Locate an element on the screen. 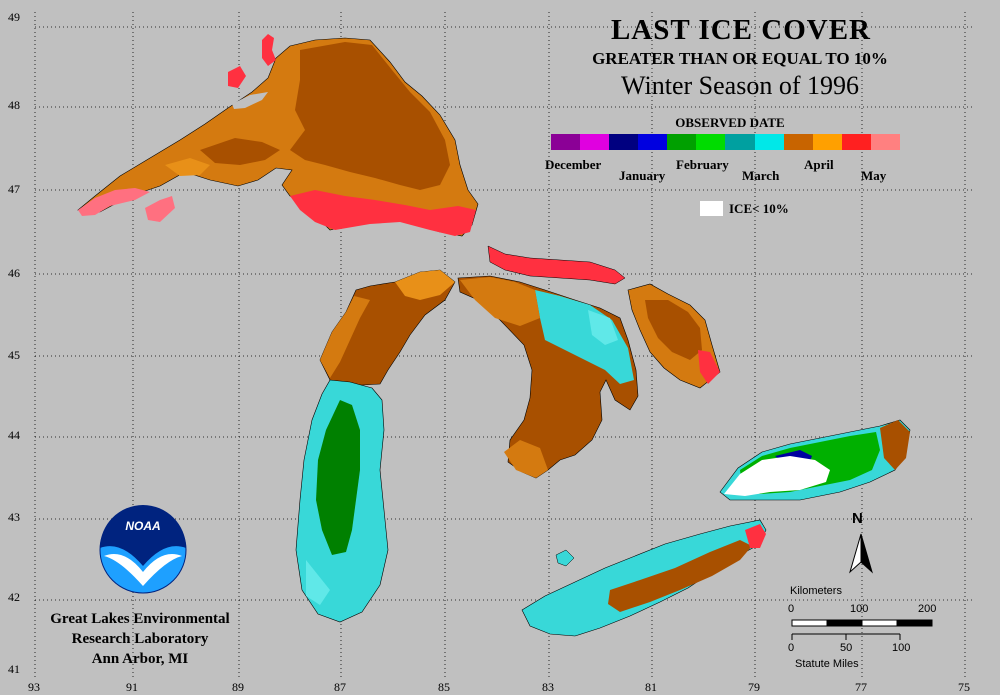  georgian-bay is located at coordinates (674, 336).